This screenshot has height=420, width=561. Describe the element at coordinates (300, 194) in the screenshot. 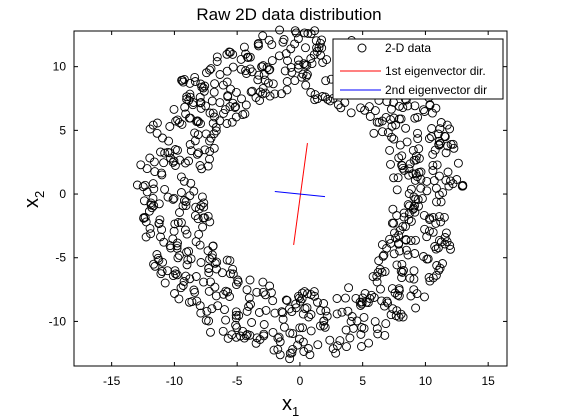

I see `second-eigenvector-line` at that location.